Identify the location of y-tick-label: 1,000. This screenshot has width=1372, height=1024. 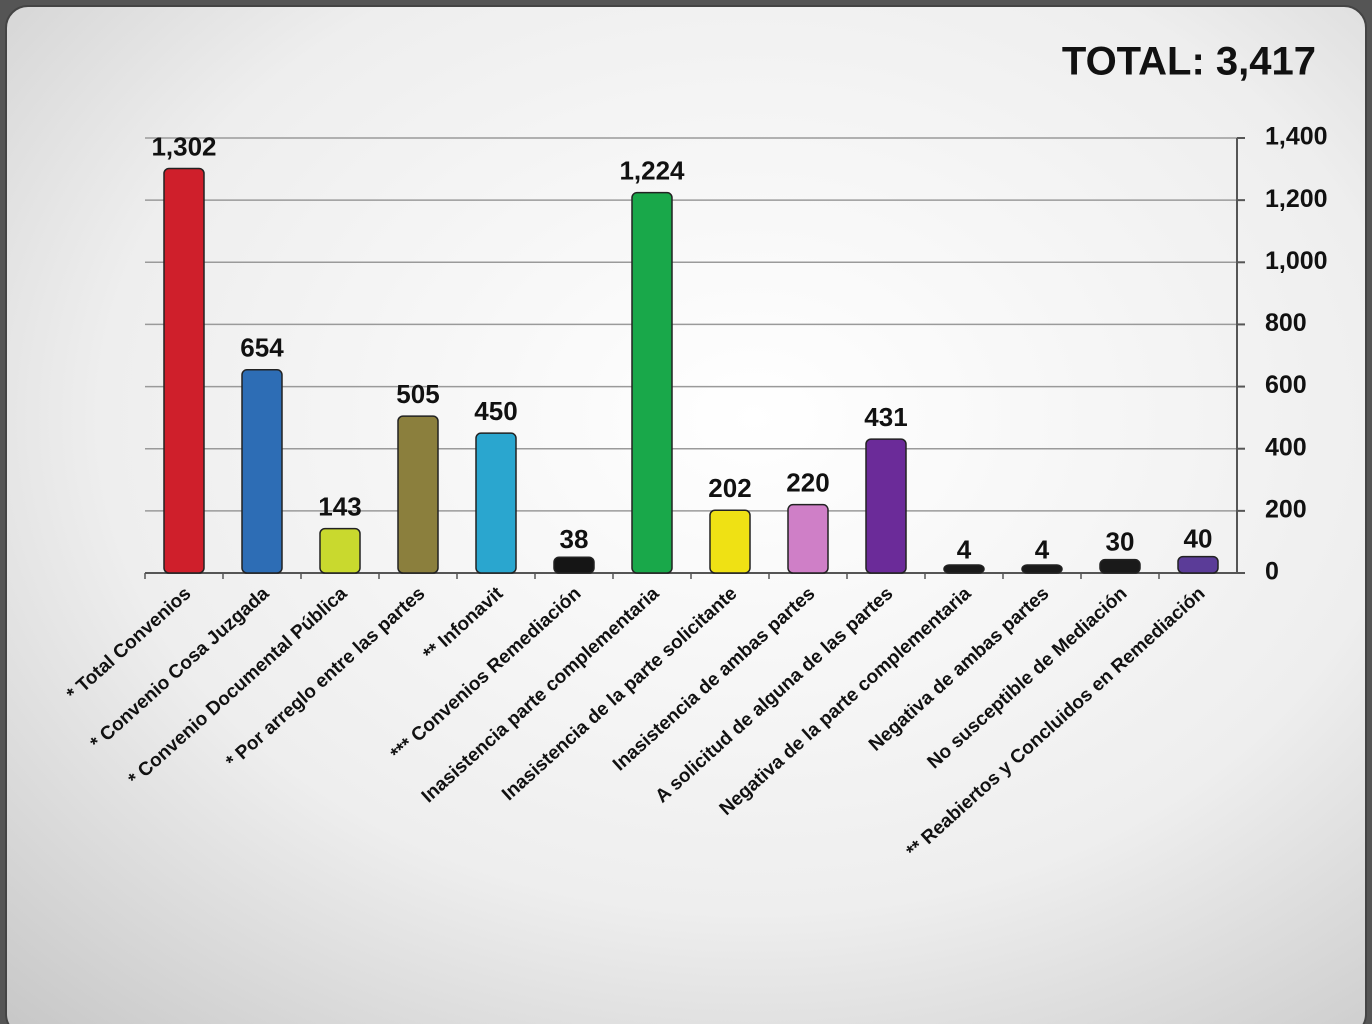
(1296, 261).